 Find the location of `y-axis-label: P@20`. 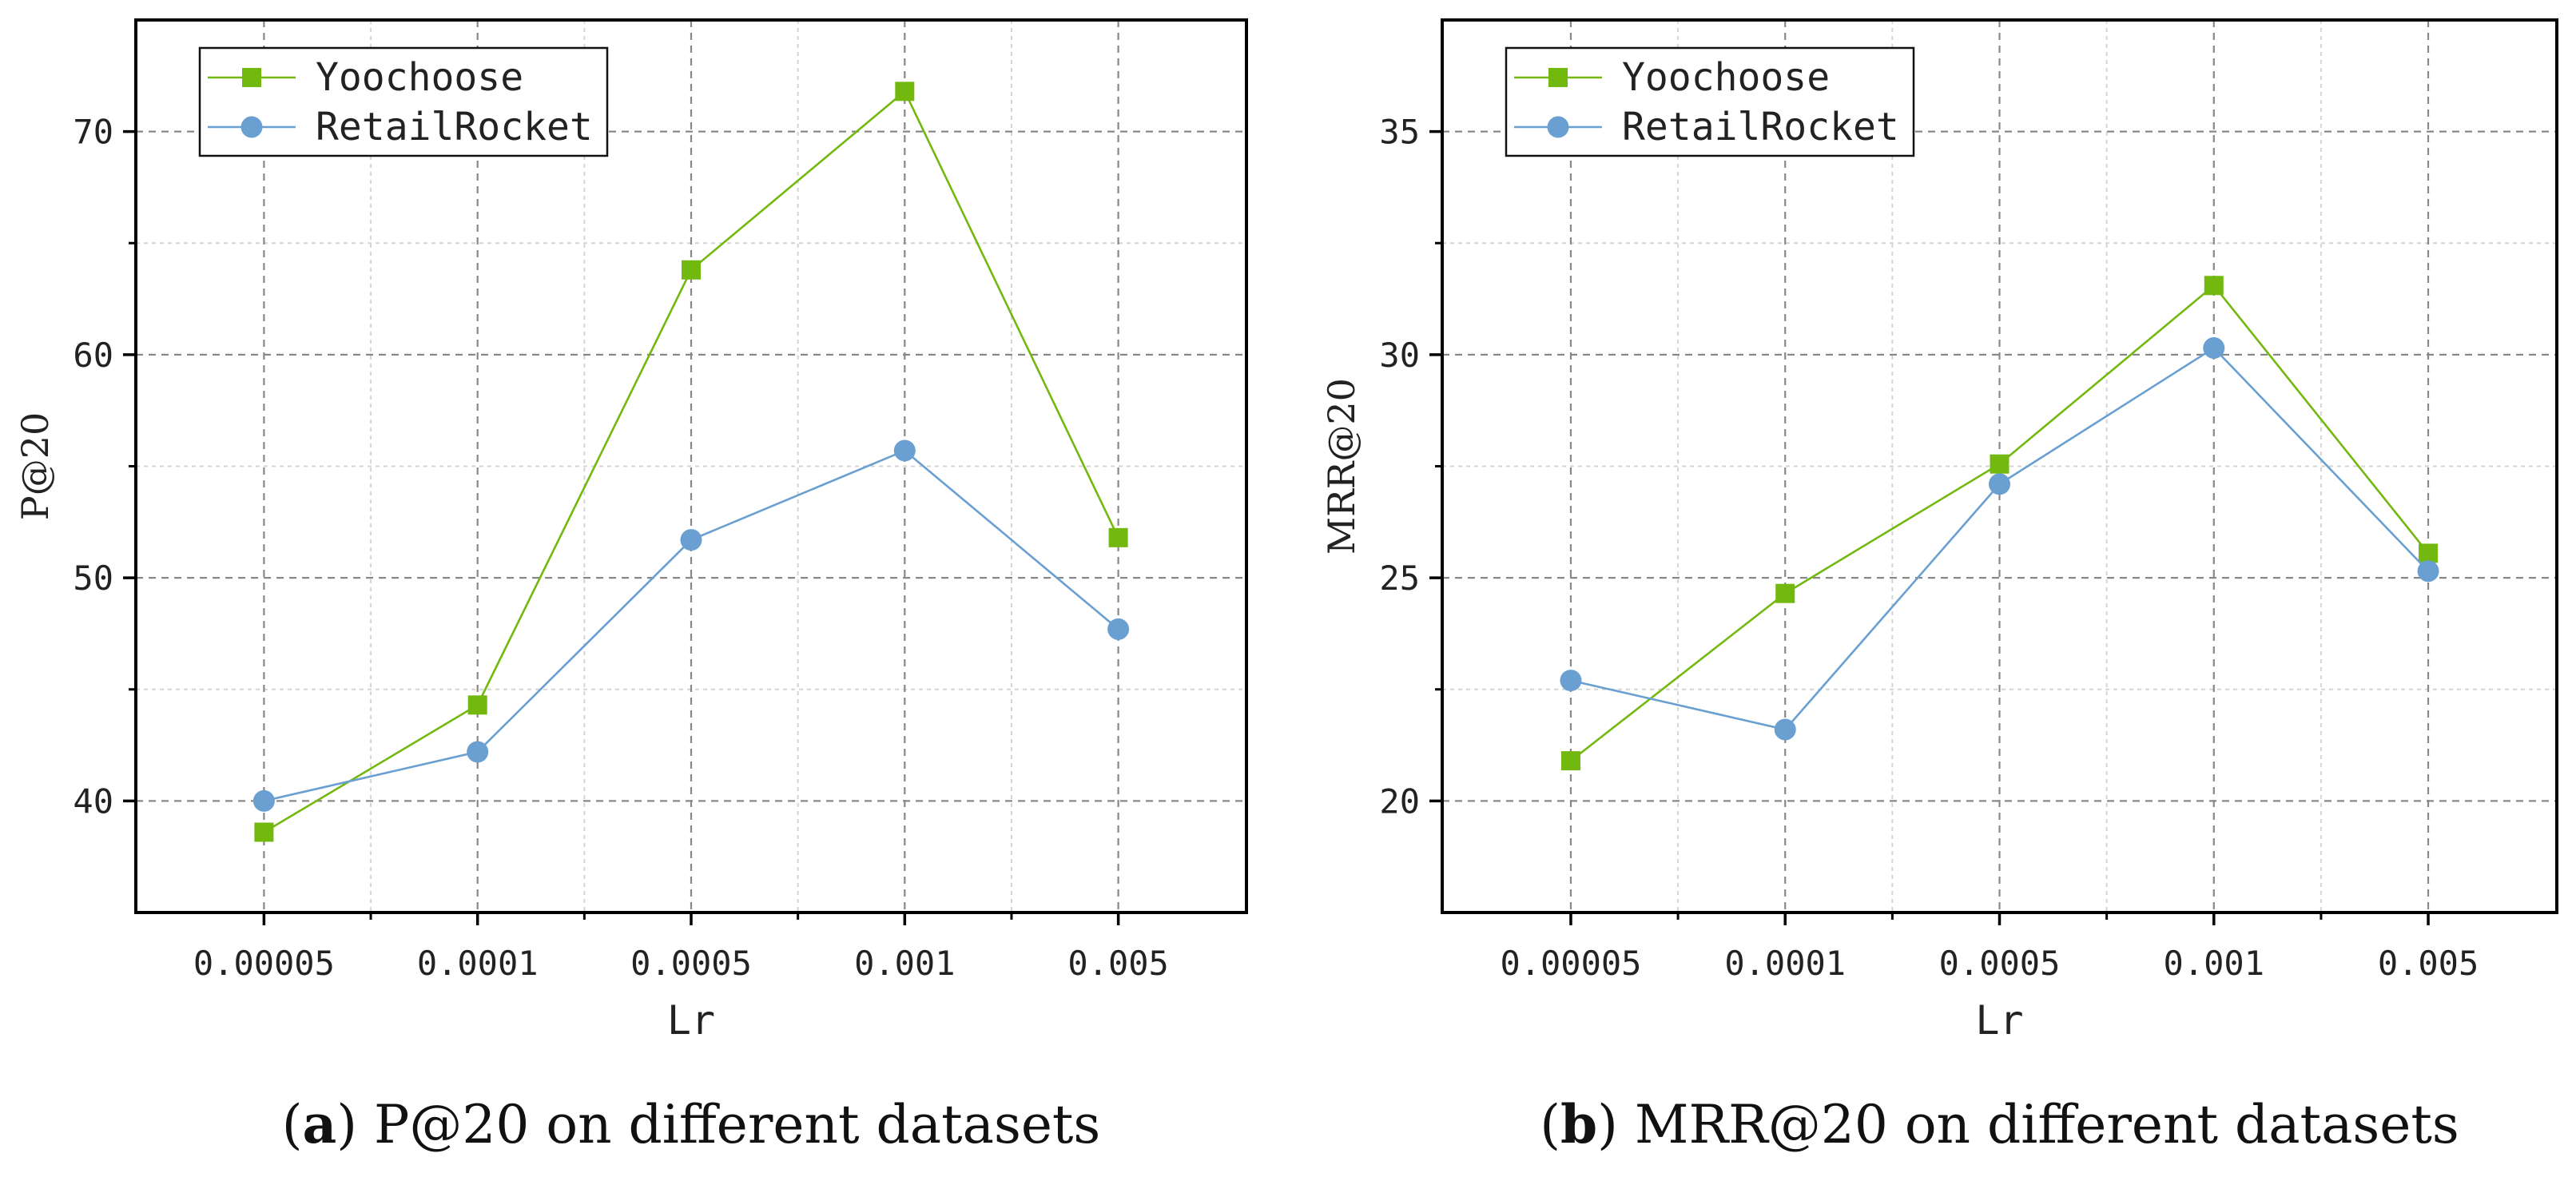

y-axis-label: P@20 is located at coordinates (35, 466).